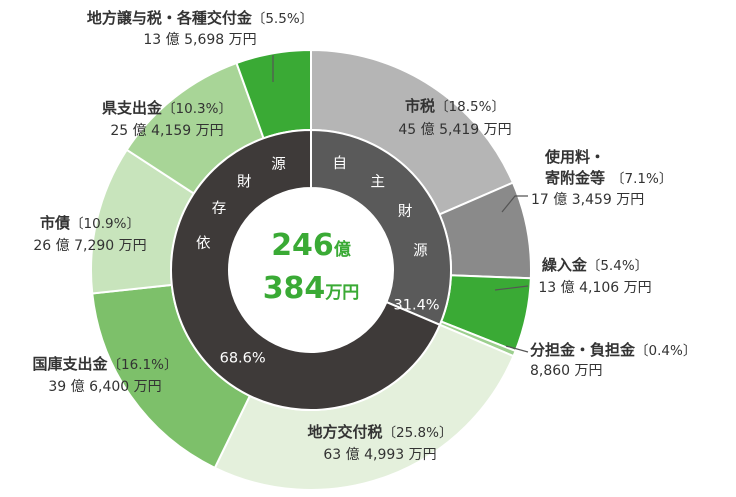 The height and width of the screenshot is (497, 736). Describe the element at coordinates (379, 455) in the screenshot. I see `slice-amount-4: 63 億 4,993 万円` at that location.